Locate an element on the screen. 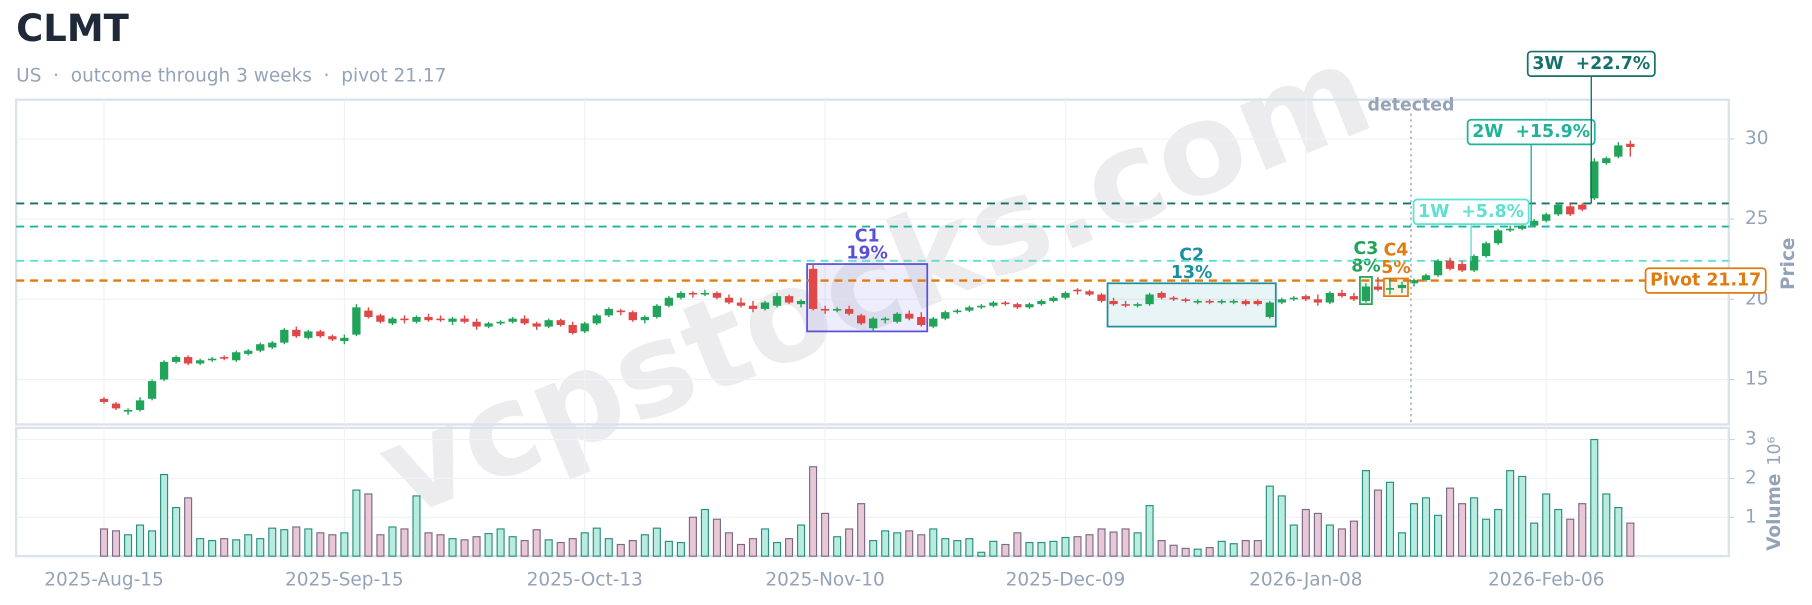 The width and height of the screenshot is (1812, 605). x-tick-label: 2025-Sep-15 is located at coordinates (344, 579).